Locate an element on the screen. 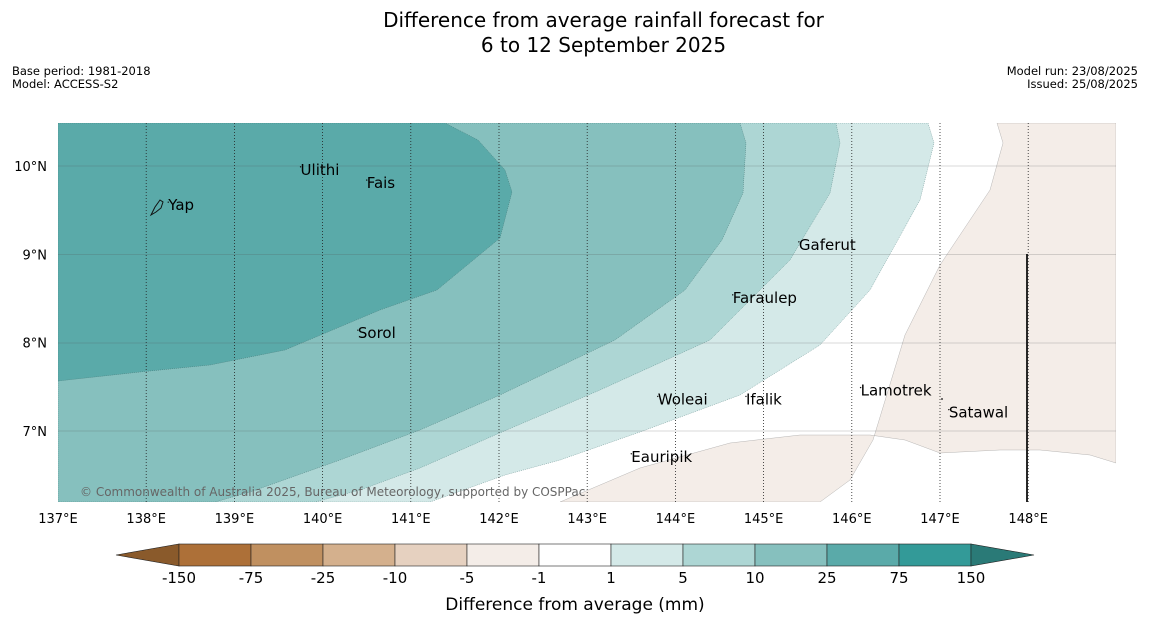  base-period: Base period: 1981-2018 is located at coordinates (81, 71).